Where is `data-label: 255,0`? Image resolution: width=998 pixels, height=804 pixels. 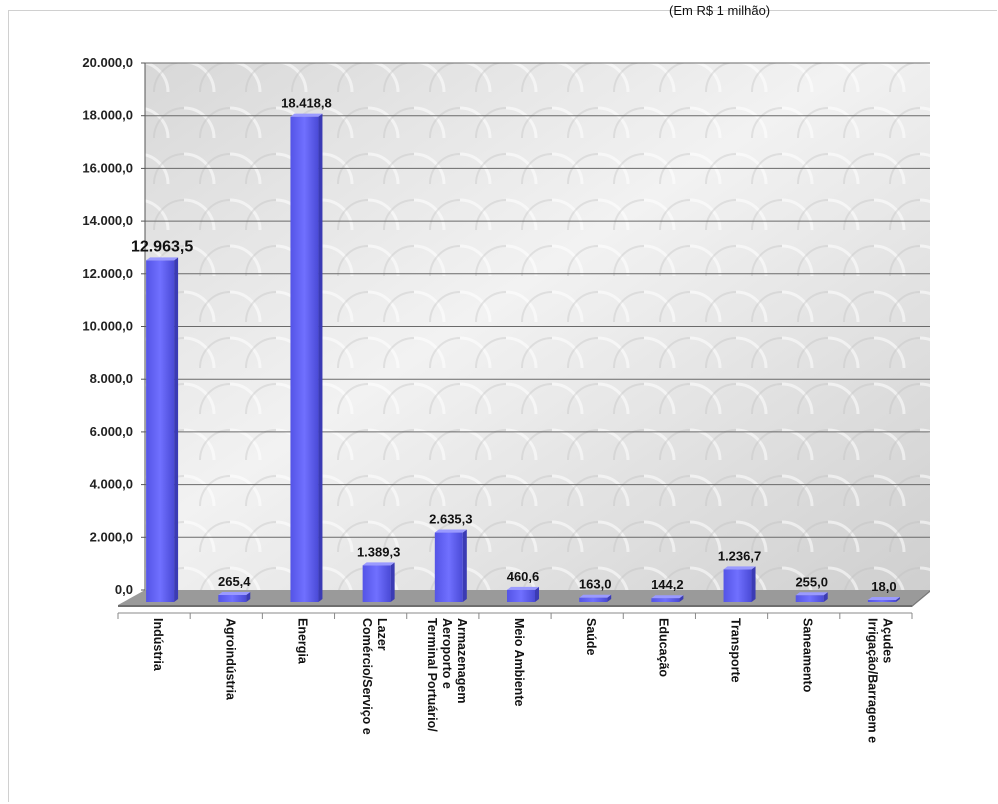
data-label: 255,0 is located at coordinates (811, 581).